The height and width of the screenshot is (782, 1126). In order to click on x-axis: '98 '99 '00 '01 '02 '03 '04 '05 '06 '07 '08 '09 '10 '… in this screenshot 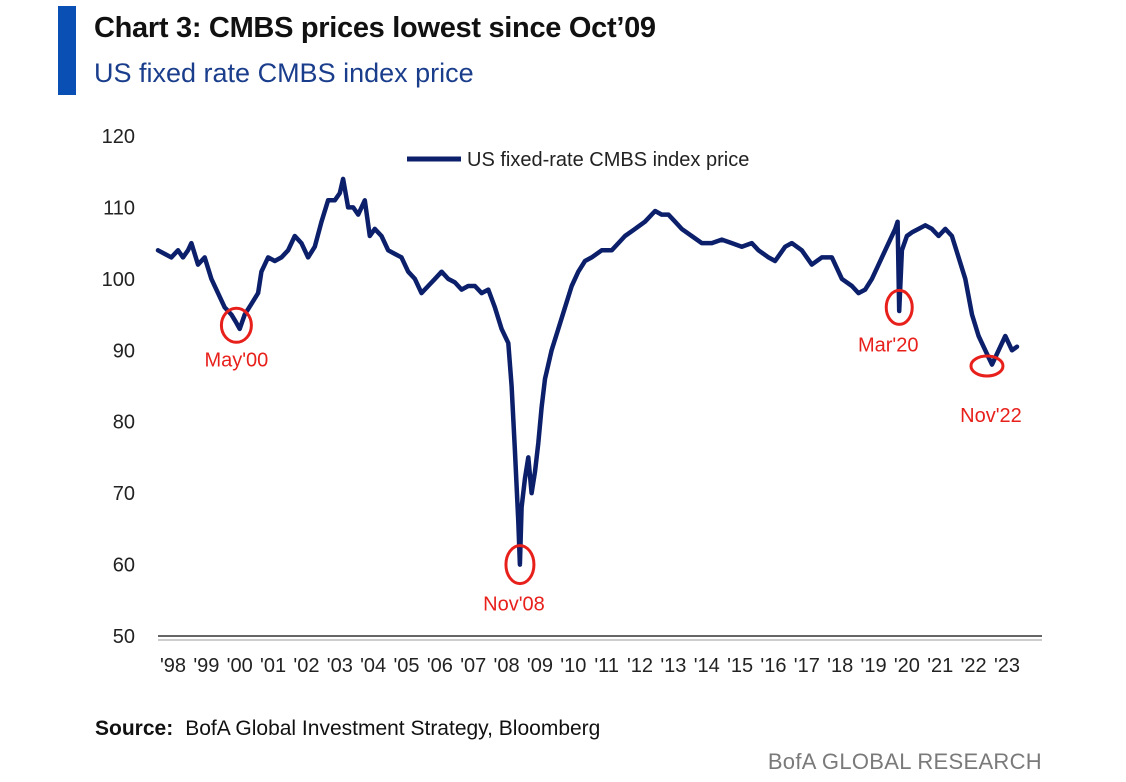, I will do `click(590, 666)`.